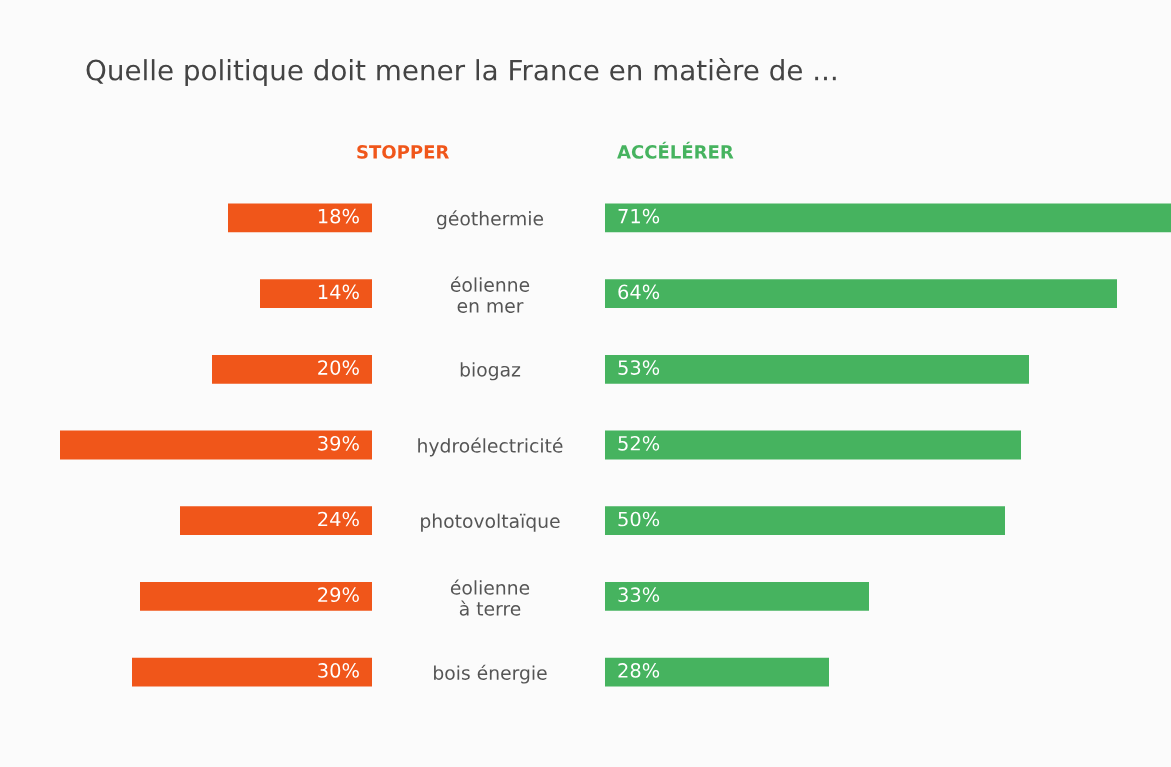 The width and height of the screenshot is (1171, 767). Describe the element at coordinates (639, 443) in the screenshot. I see `data-label: 52%` at that location.